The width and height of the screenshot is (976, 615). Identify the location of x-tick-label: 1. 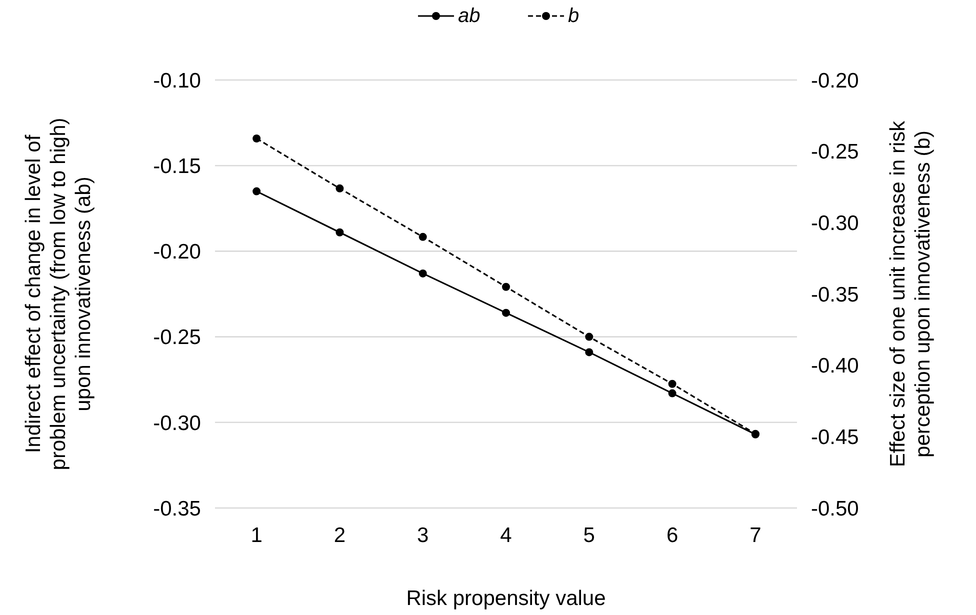
(256, 535).